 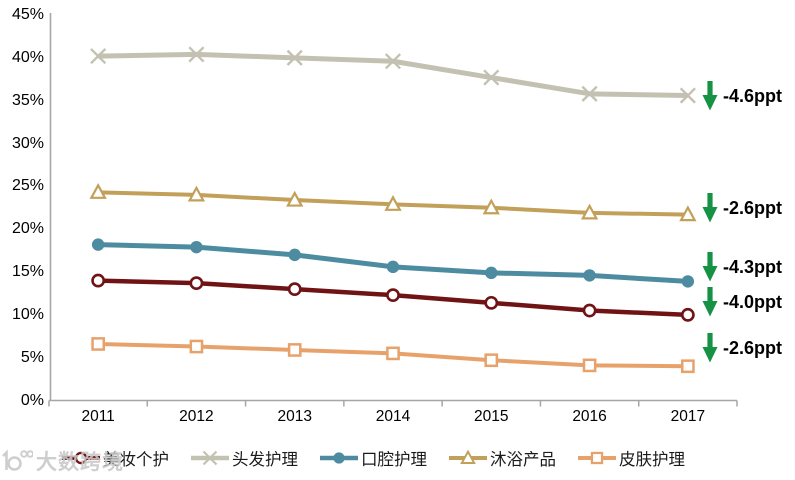 I want to click on y-axis-label: 0%, so click(x=32, y=400).